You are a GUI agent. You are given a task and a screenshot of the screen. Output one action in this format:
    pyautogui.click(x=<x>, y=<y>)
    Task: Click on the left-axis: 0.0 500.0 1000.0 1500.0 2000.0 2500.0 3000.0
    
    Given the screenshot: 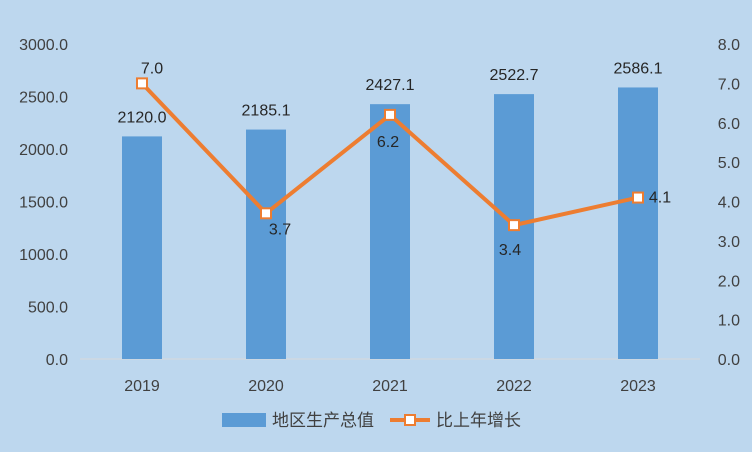 What is the action you would take?
    pyautogui.click(x=43, y=203)
    